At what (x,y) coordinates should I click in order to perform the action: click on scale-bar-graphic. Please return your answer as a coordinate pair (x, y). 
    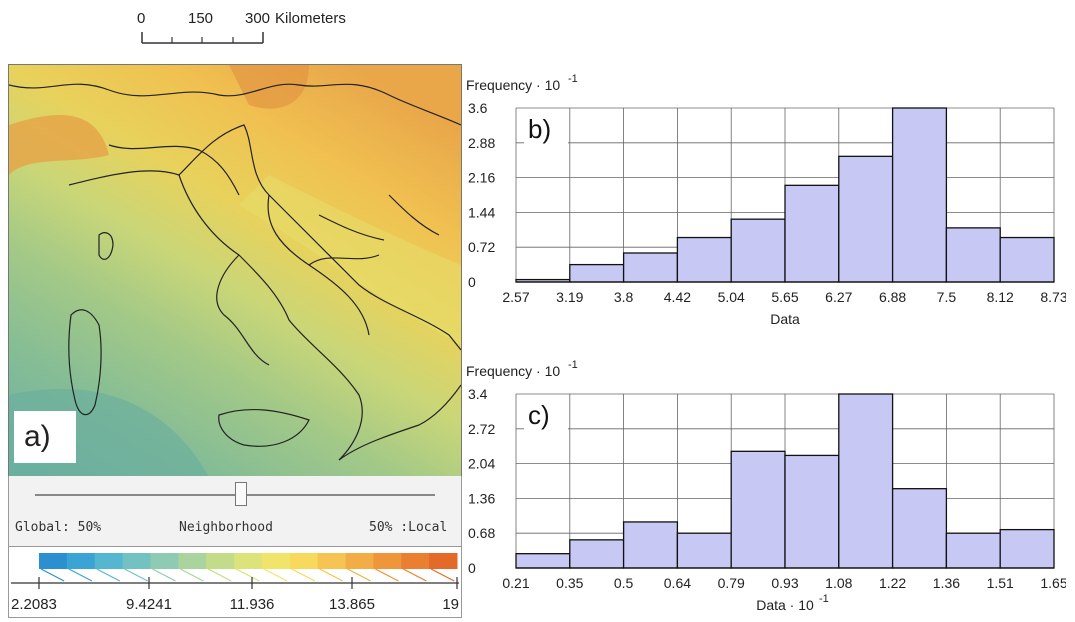
    Looking at the image, I should click on (202, 38).